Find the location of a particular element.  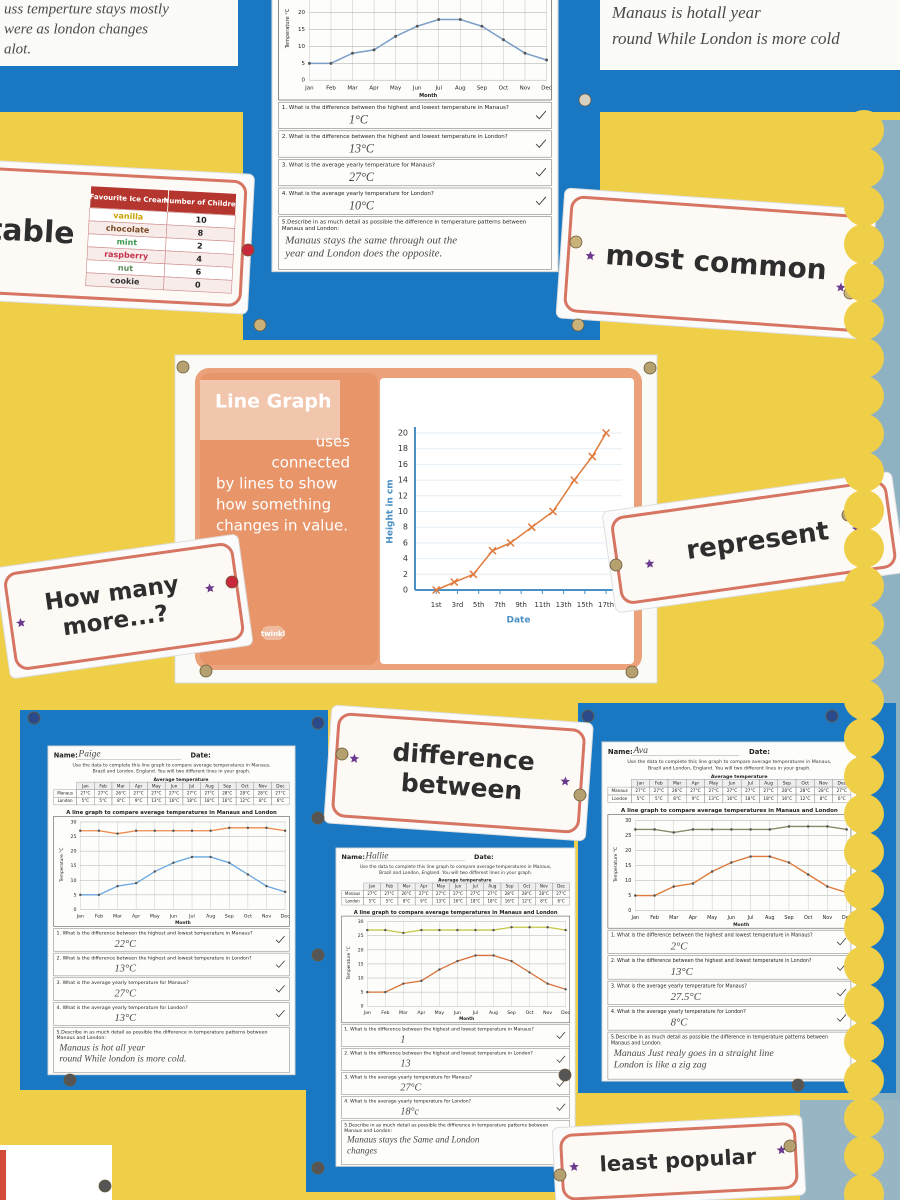

x-tick-label: Jan is located at coordinates (309, 88).